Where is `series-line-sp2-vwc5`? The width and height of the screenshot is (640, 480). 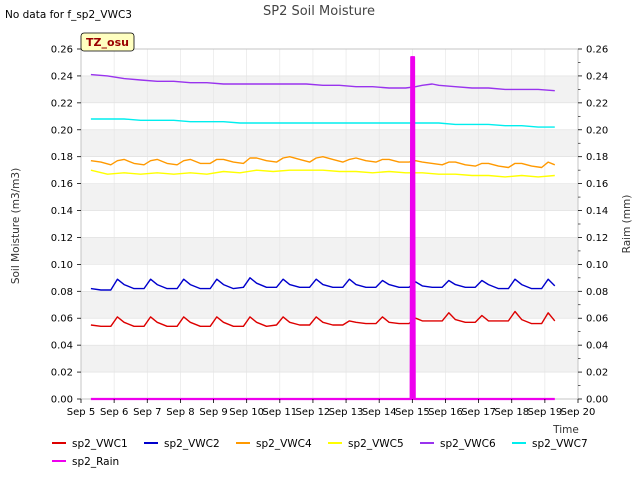
series-line-sp2-vwc5 is located at coordinates (322, 173).